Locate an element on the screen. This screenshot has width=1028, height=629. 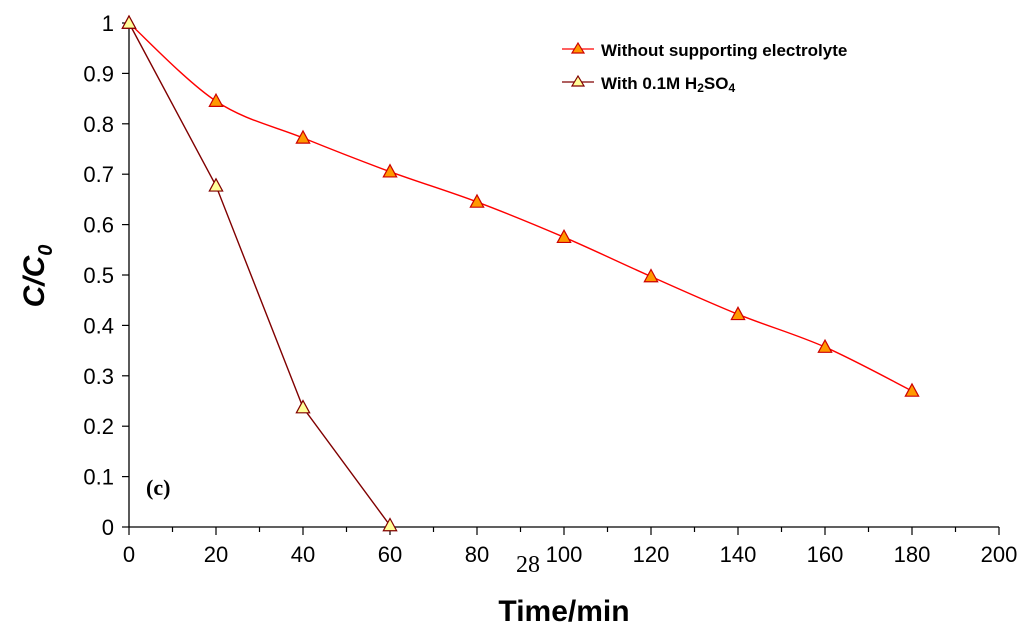
x-tick-label: 180 is located at coordinates (912, 554).